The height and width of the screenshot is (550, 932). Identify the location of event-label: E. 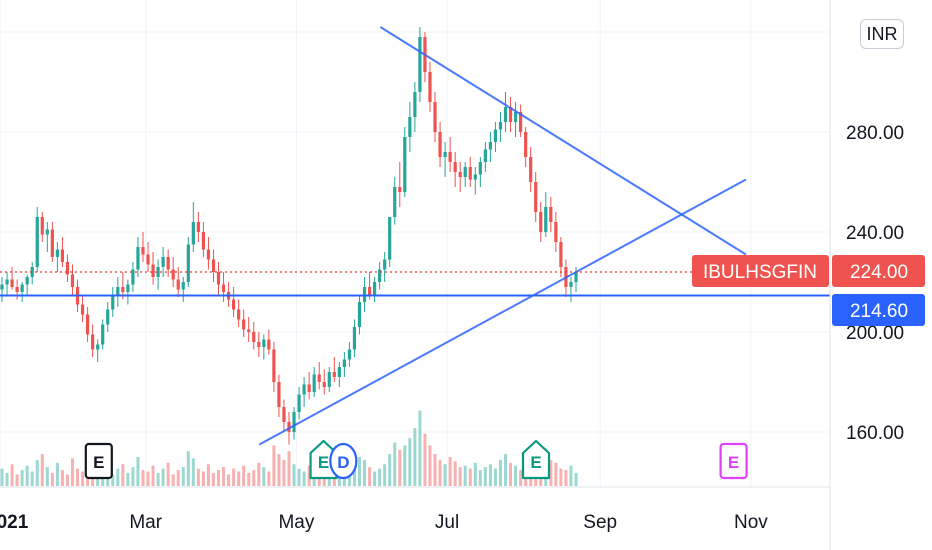
(98, 462).